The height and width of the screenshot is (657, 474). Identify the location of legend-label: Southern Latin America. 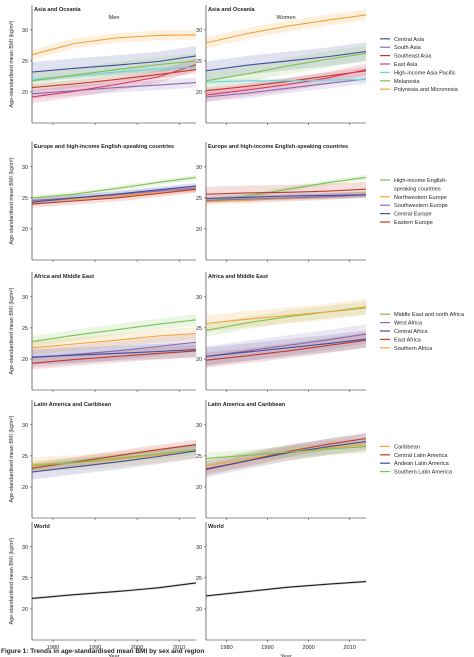
(423, 473).